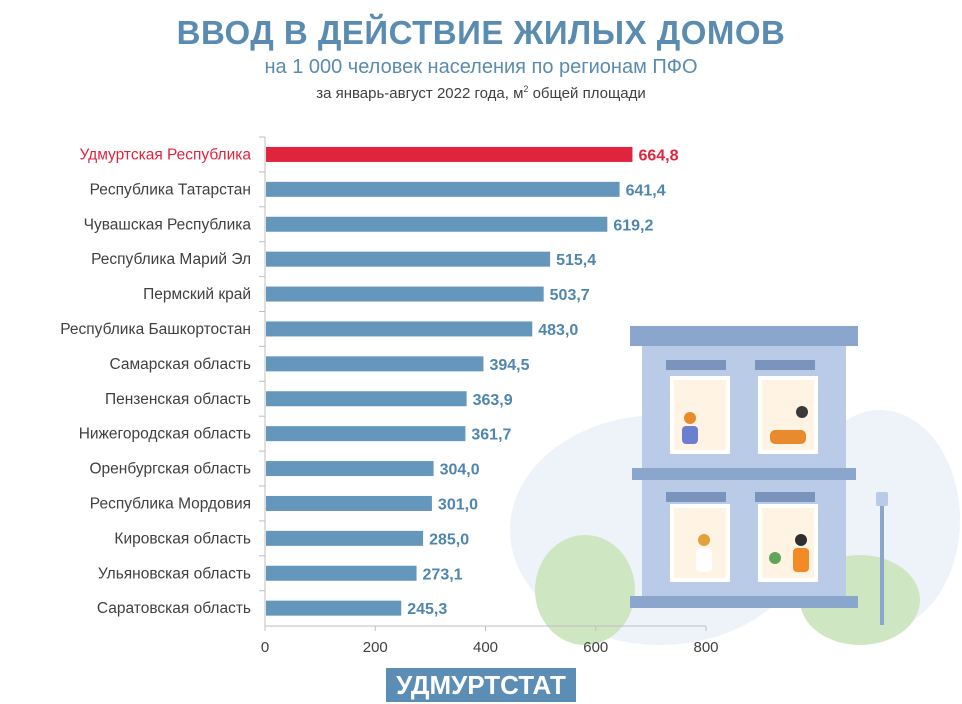  What do you see at coordinates (481, 685) in the screenshot?
I see `brand-label: УДМУРТСТАТ` at bounding box center [481, 685].